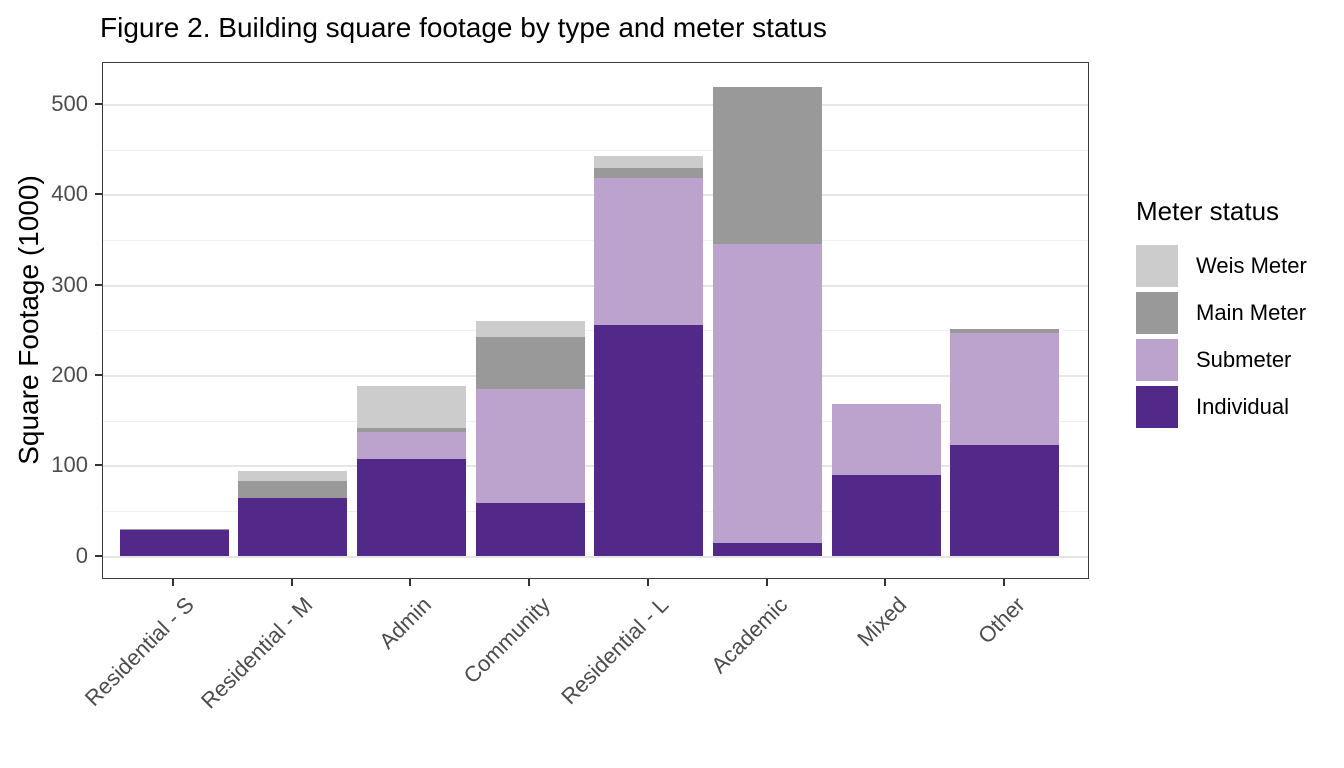  I want to click on bar-residential-s-main-meter, so click(174, 530).